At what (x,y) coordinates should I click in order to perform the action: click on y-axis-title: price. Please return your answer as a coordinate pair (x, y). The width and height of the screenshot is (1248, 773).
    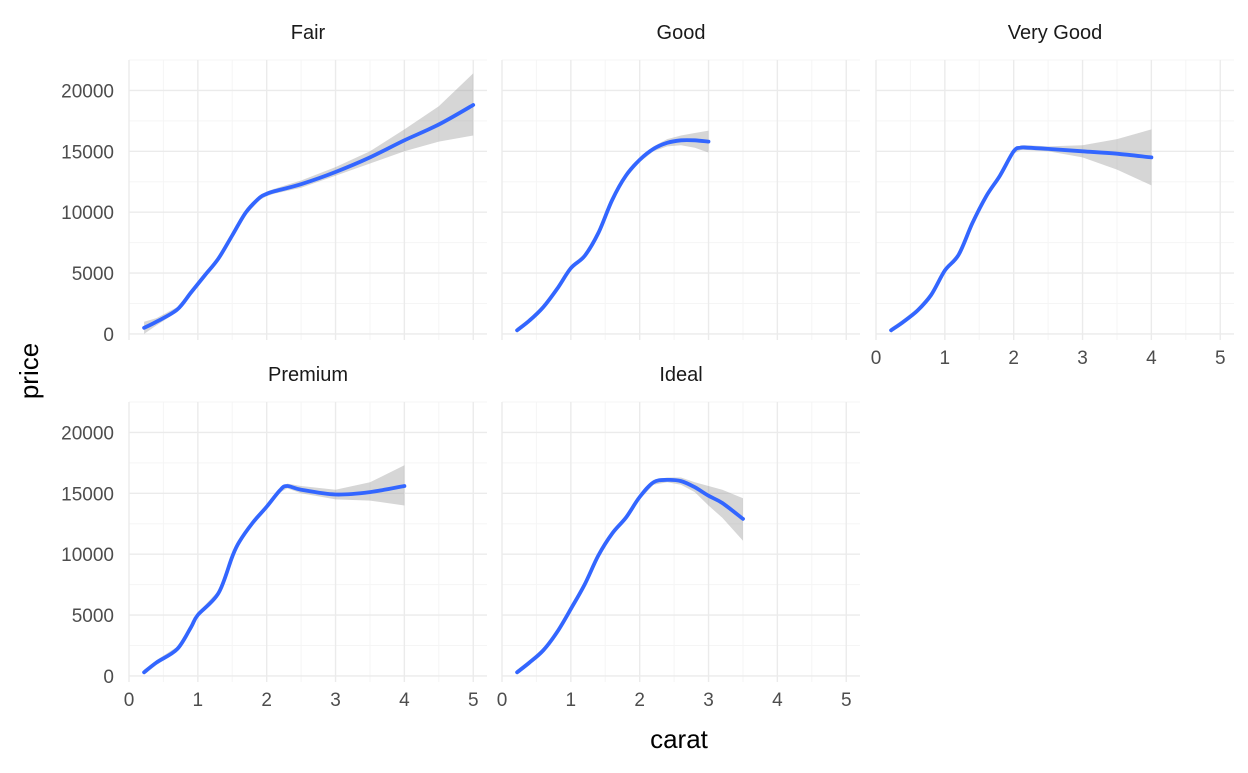
    Looking at the image, I should click on (29, 371).